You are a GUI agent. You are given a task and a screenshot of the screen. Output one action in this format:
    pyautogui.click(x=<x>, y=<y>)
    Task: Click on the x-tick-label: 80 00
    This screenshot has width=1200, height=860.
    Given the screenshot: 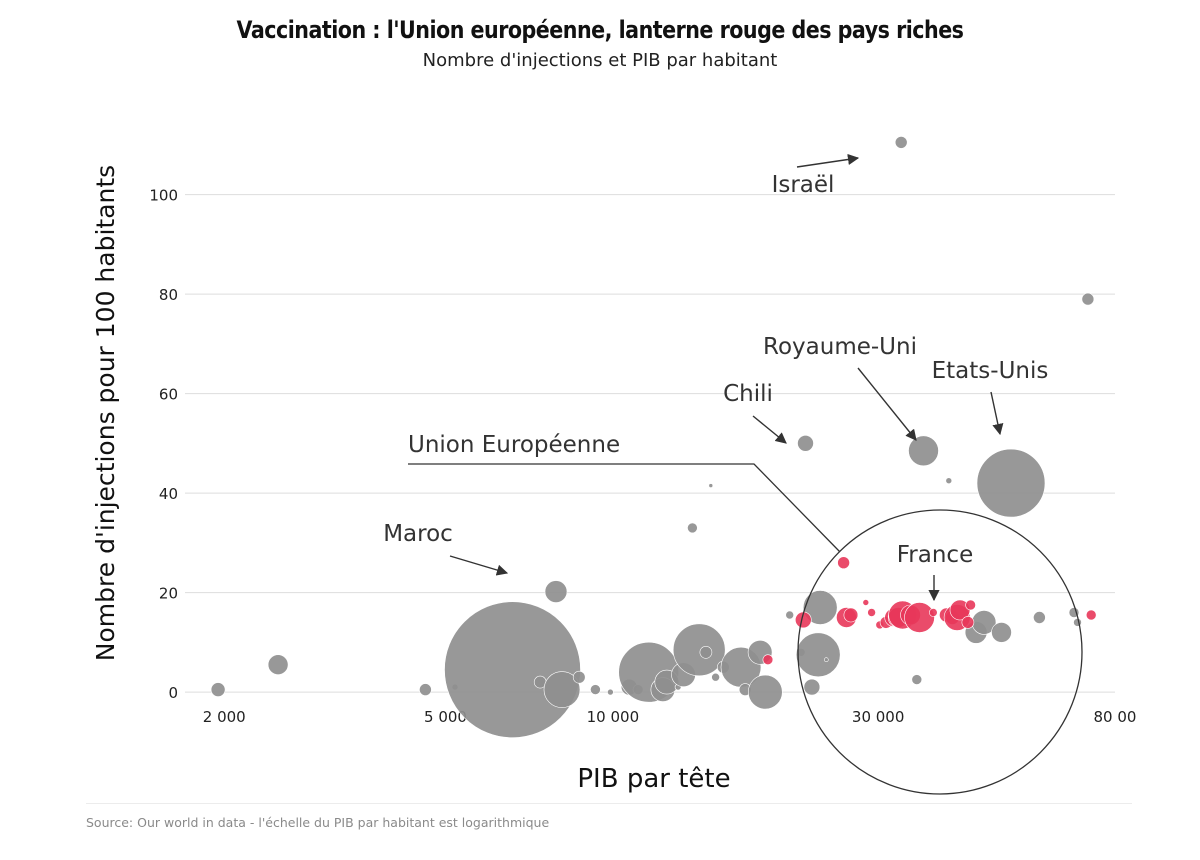 What is the action you would take?
    pyautogui.click(x=1115, y=717)
    